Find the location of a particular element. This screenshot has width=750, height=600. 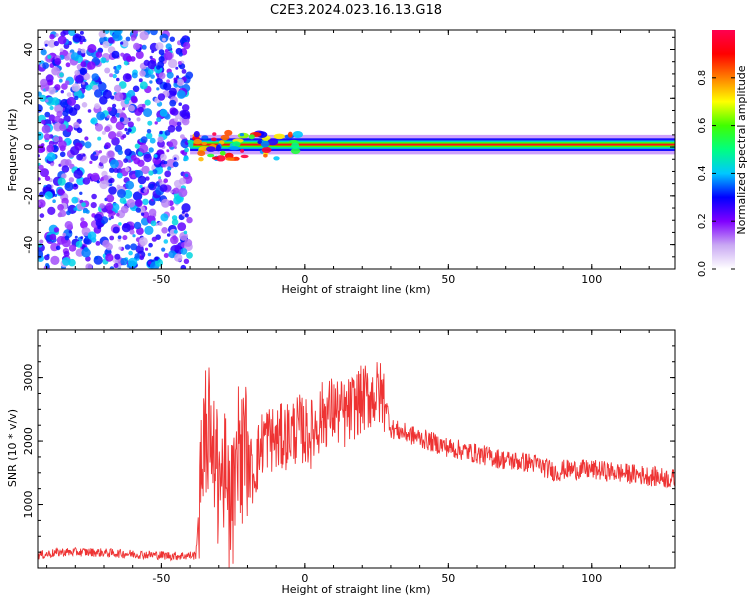

colorbar-label: Normalized spectral amplitude is located at coordinates (741, 149).